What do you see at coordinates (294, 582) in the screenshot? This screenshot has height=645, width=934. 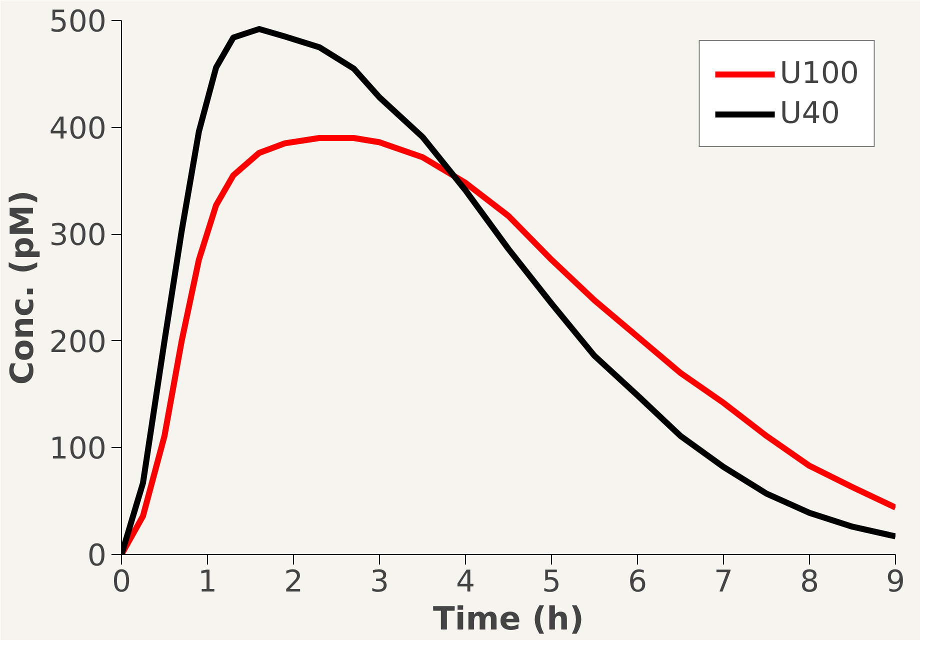 I see `x-tick-label: 2` at bounding box center [294, 582].